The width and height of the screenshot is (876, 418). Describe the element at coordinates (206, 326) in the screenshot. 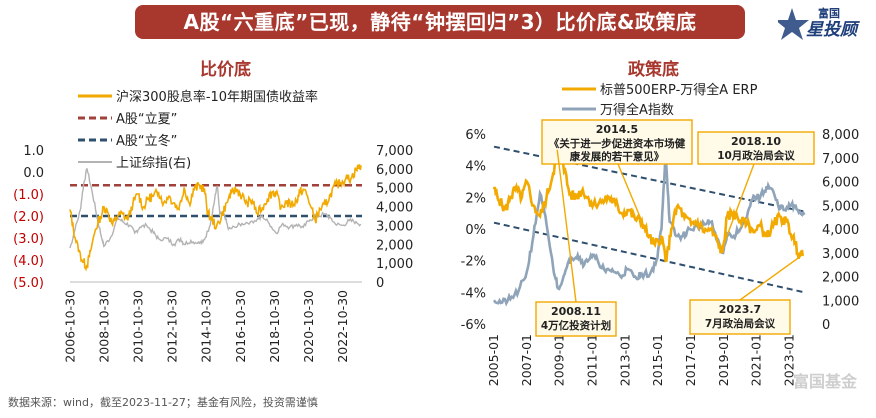

I see `x-tick-label: 2014-10-30` at that location.